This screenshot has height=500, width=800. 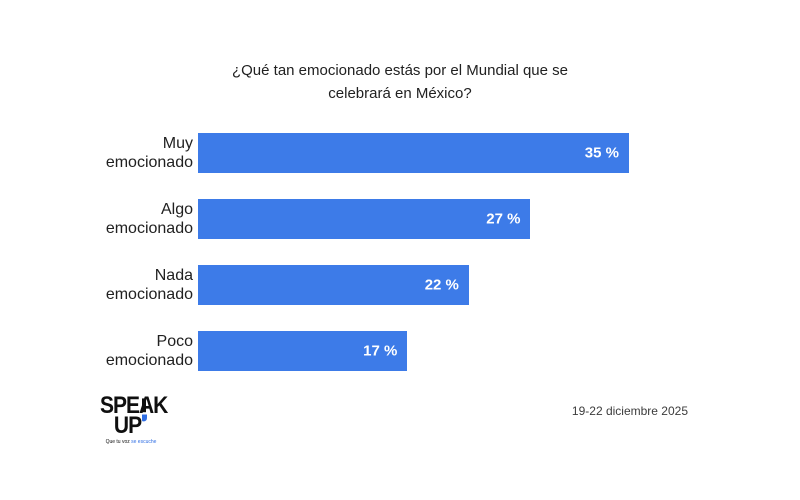 I want to click on bar: 27 %, so click(x=364, y=219).